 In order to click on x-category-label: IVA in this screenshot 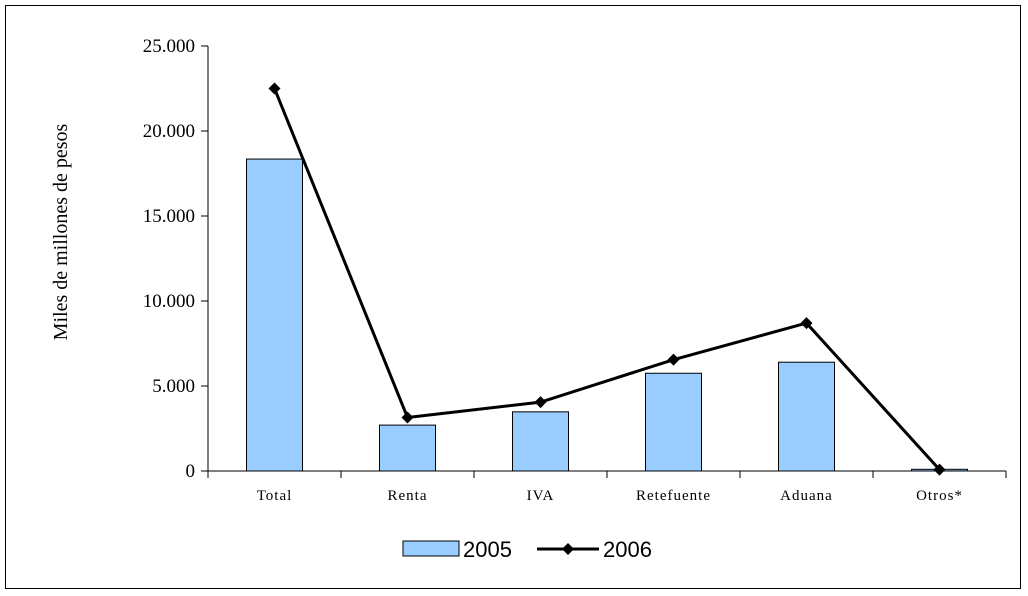, I will do `click(541, 496)`.